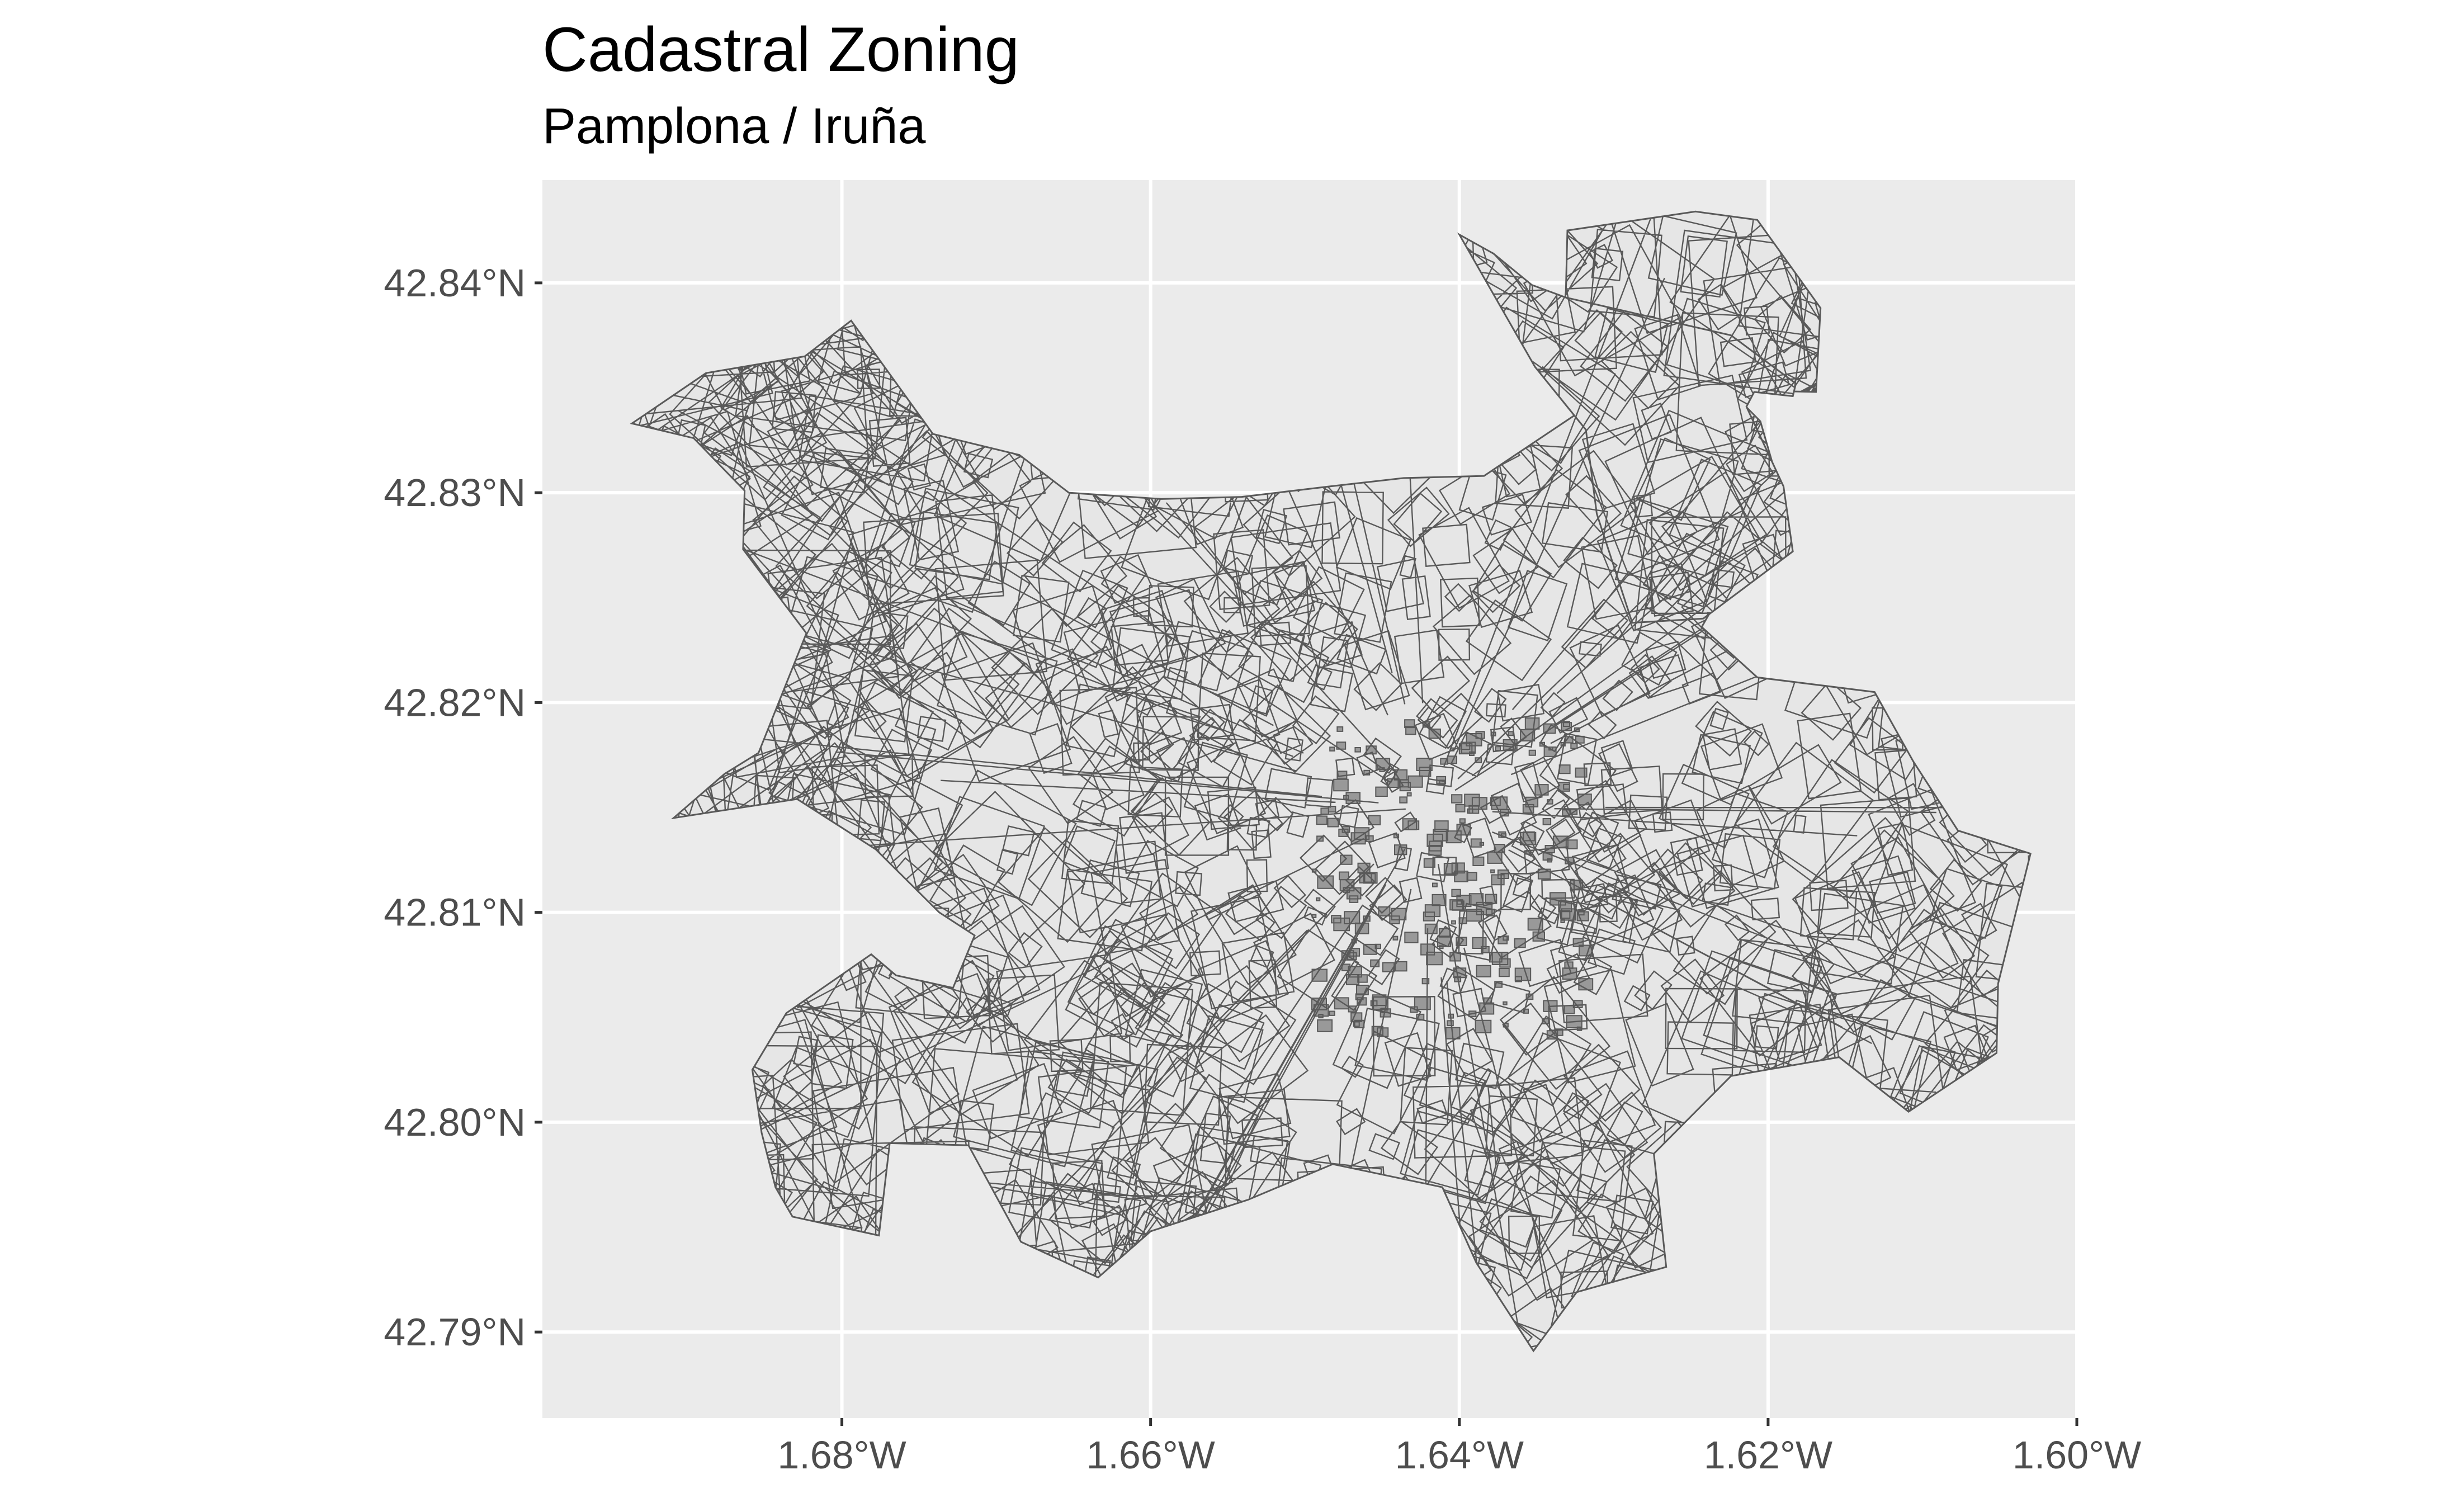 This screenshot has height=1512, width=2447. I want to click on x-tick-label: 1.62°W, so click(1768, 1455).